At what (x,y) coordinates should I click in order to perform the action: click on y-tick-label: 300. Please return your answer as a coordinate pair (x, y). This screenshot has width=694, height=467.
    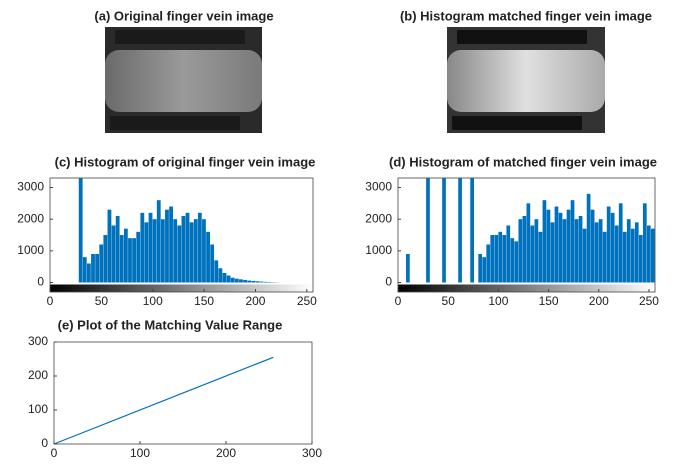
    Looking at the image, I should click on (38, 341).